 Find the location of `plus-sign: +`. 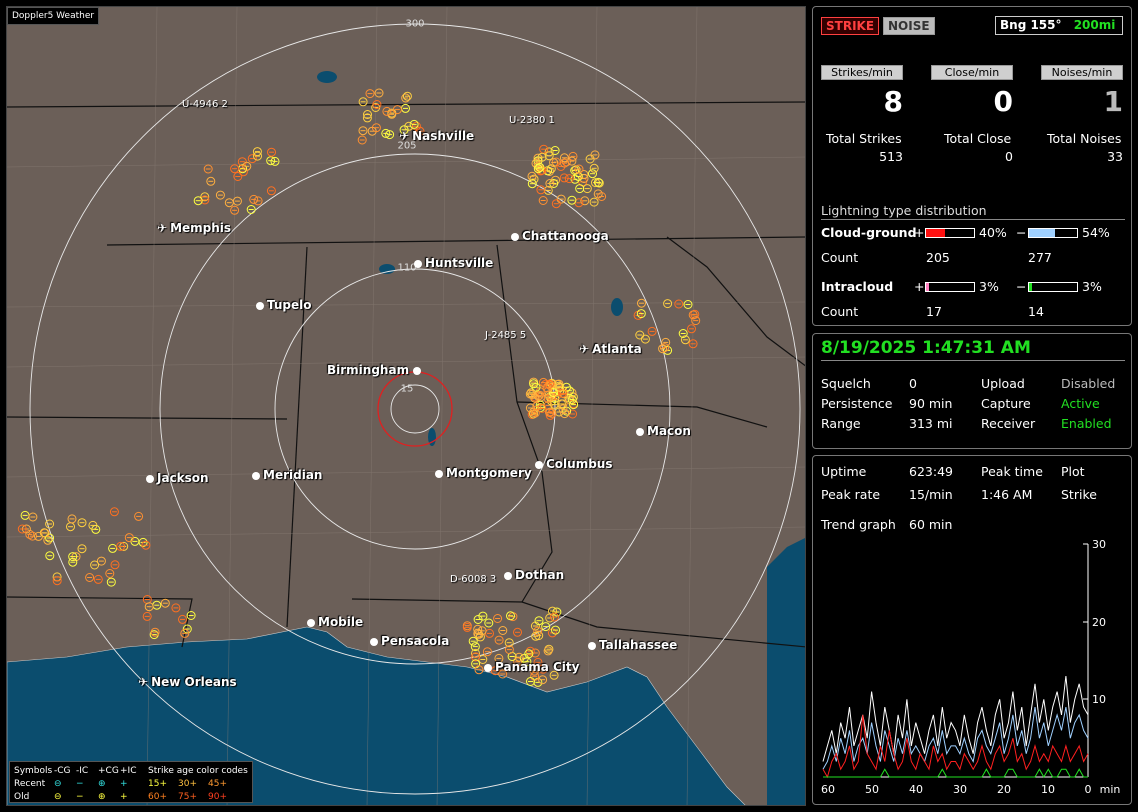

plus-sign: + is located at coordinates (919, 286).